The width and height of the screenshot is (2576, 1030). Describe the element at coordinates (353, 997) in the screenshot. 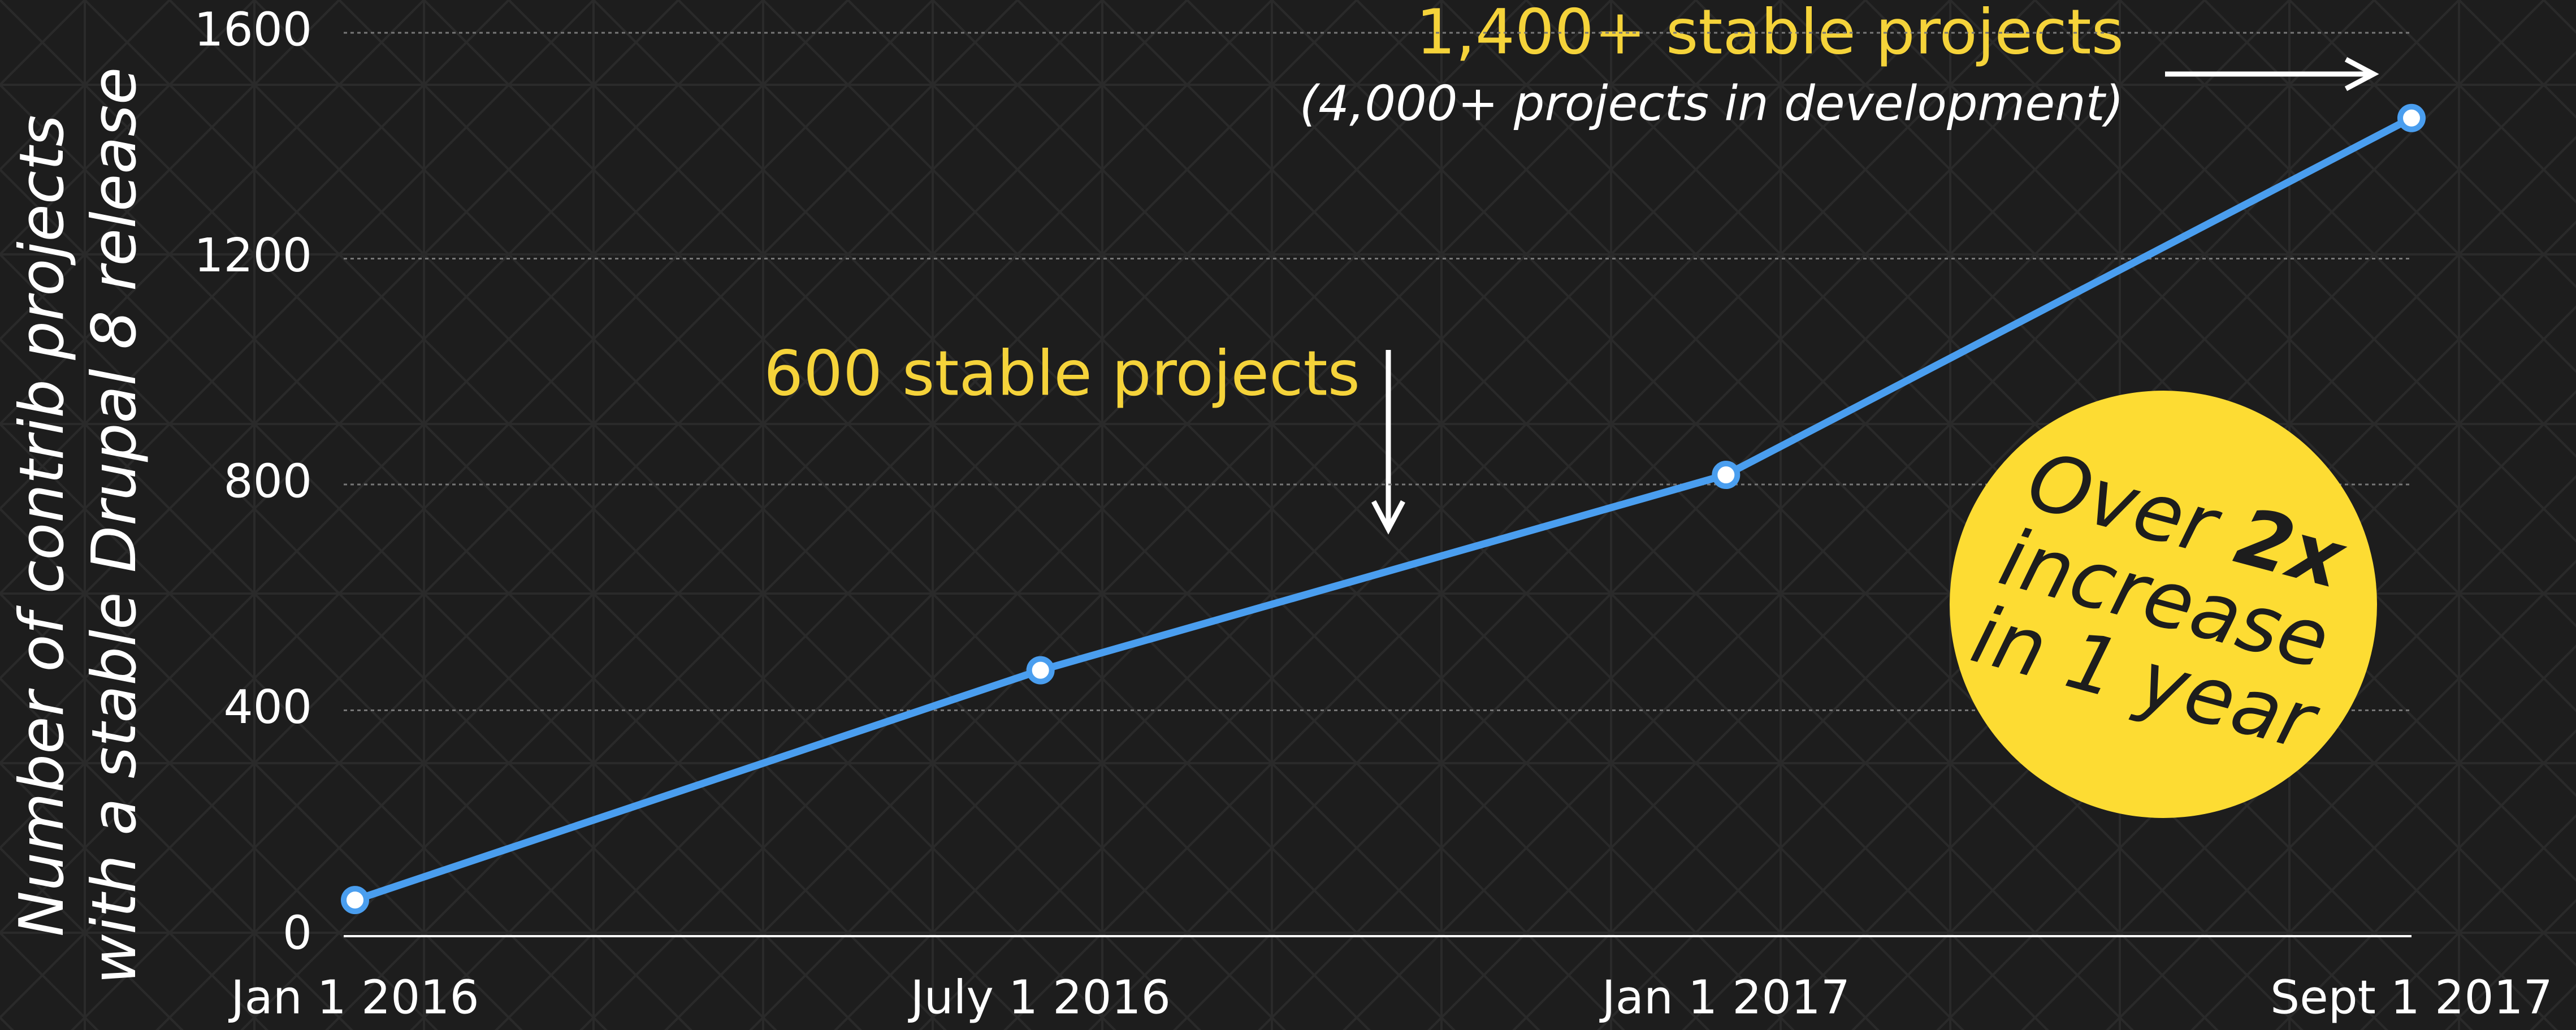

I see `x-tick-label: Jan 1 2016` at that location.